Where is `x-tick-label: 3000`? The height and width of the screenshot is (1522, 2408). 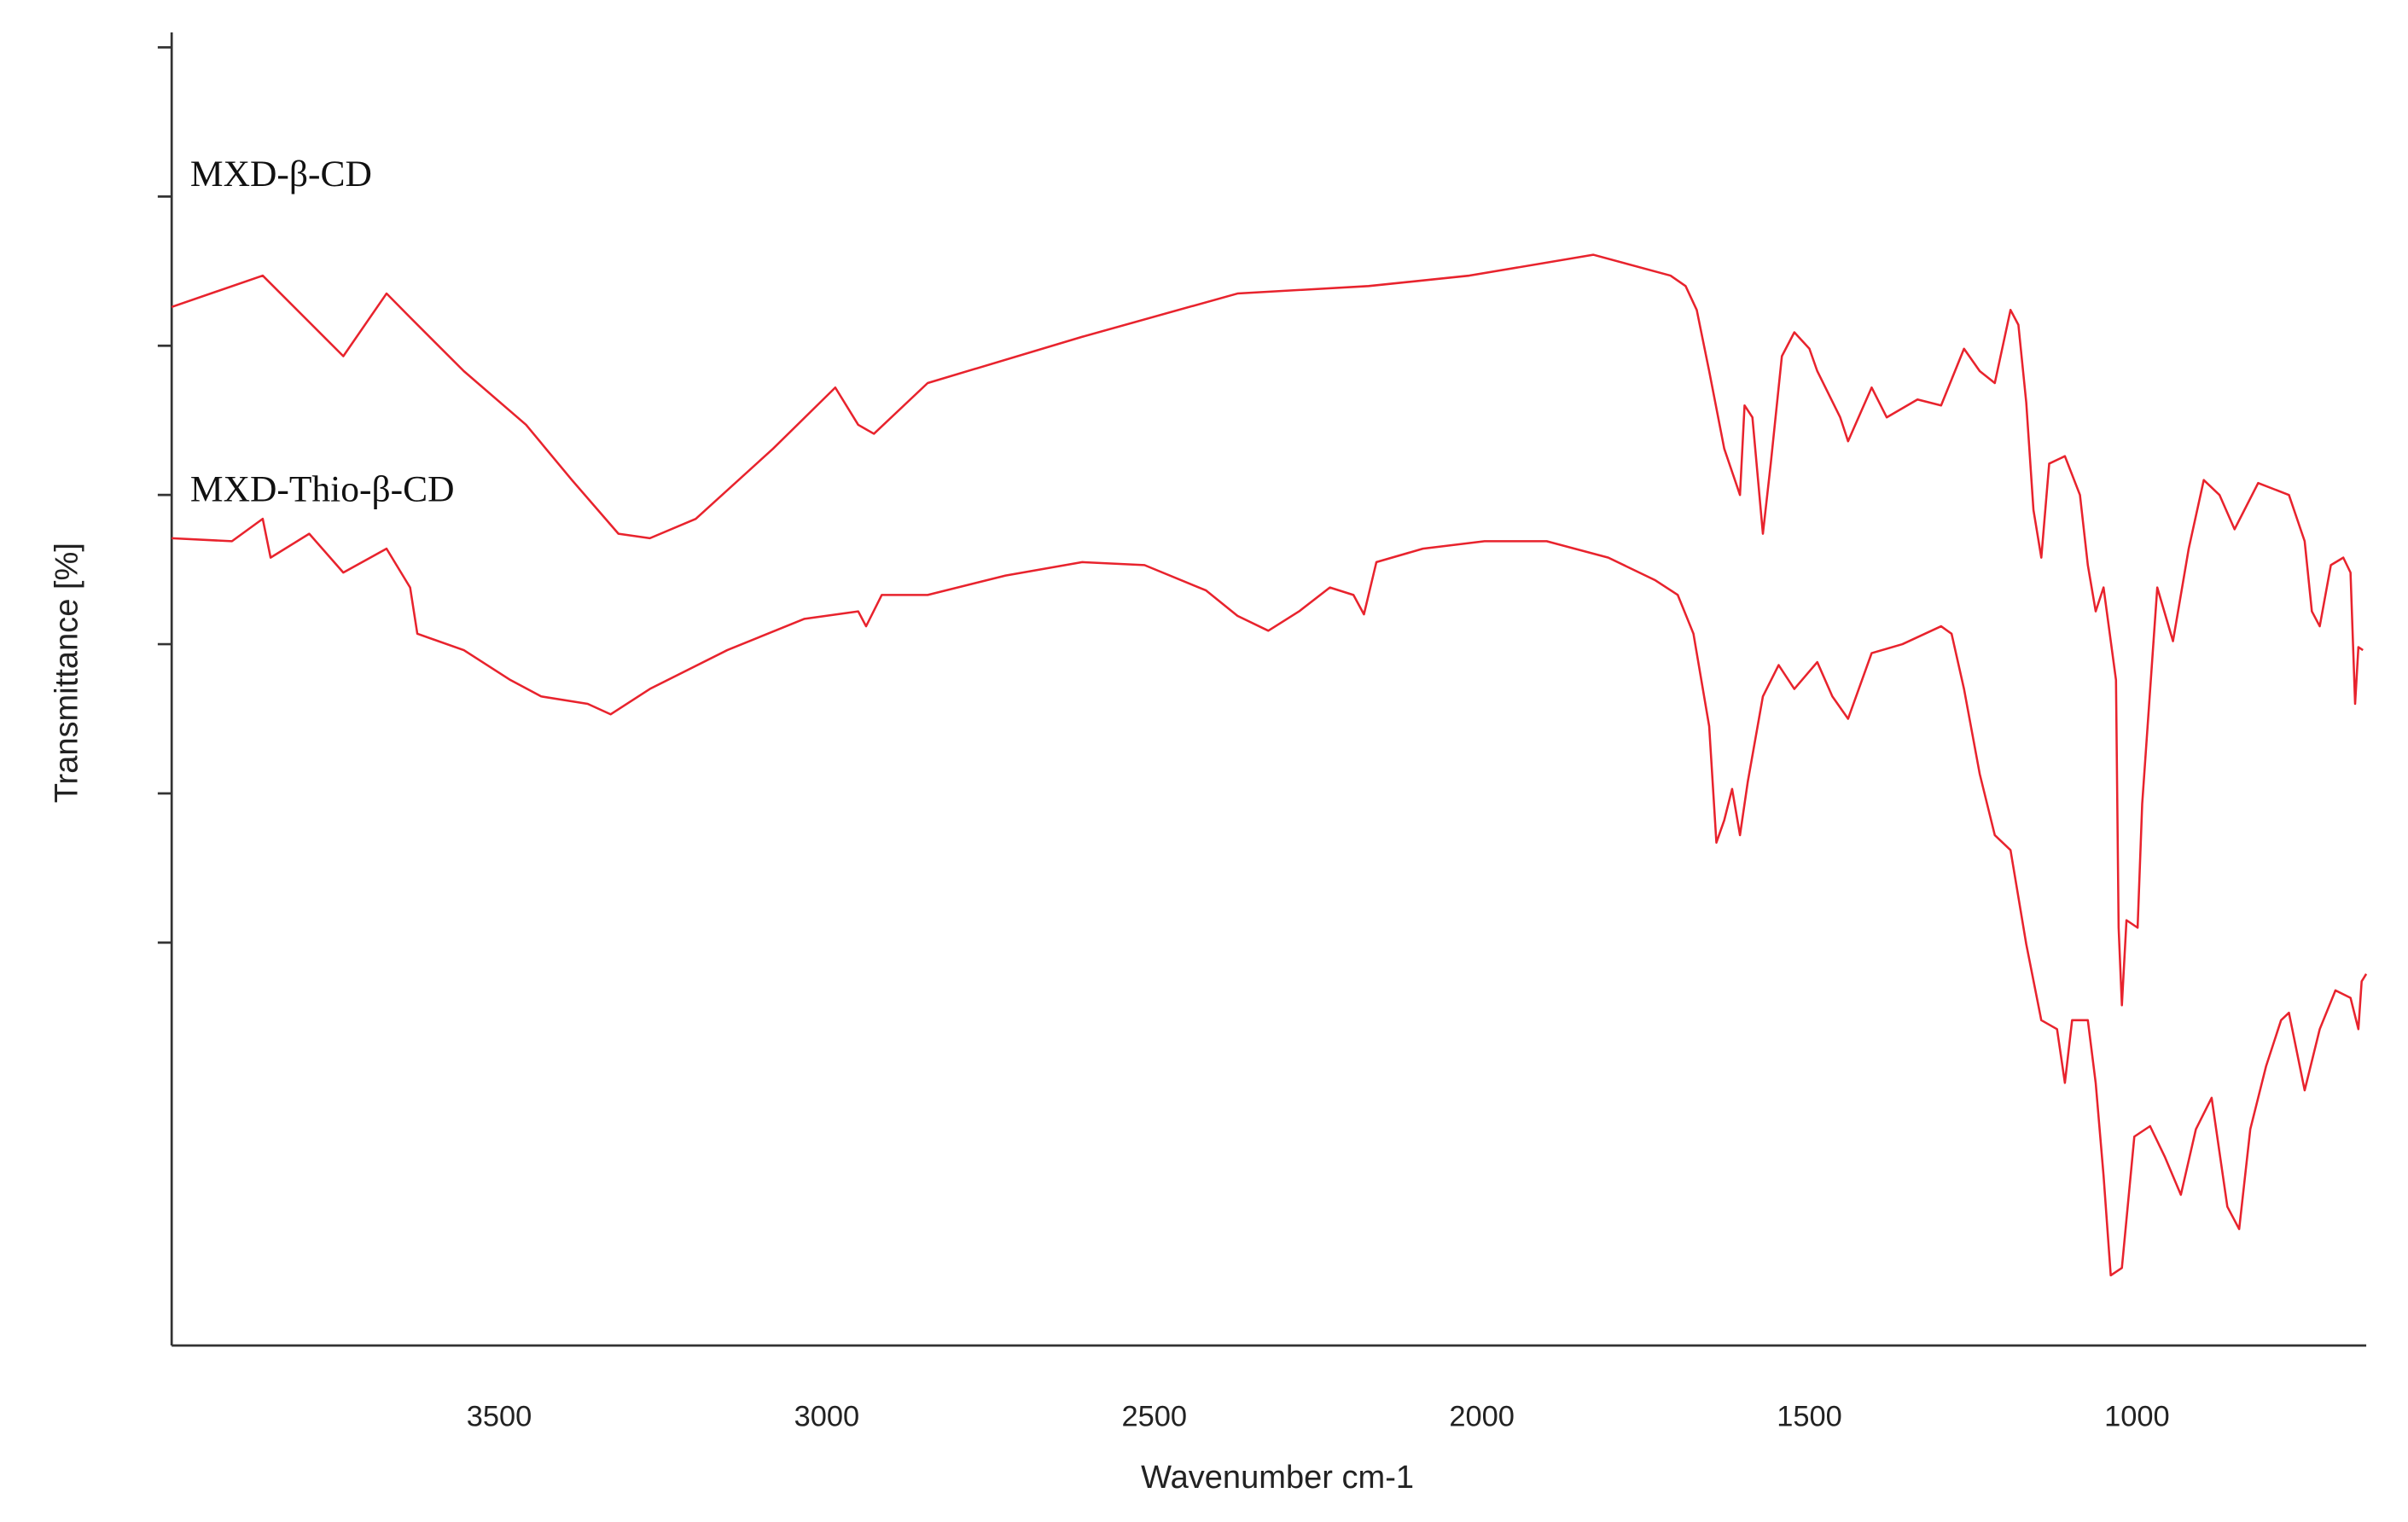 x-tick-label: 3000 is located at coordinates (827, 1416).